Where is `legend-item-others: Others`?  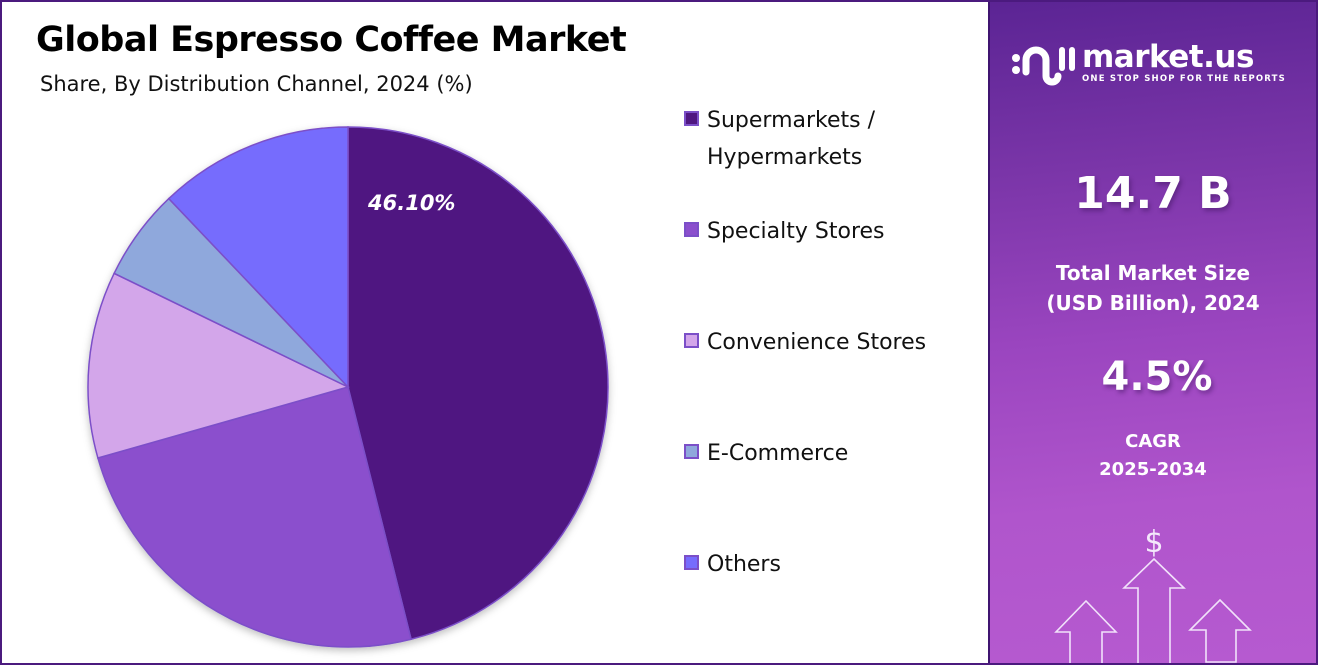 legend-item-others: Others is located at coordinates (732, 564).